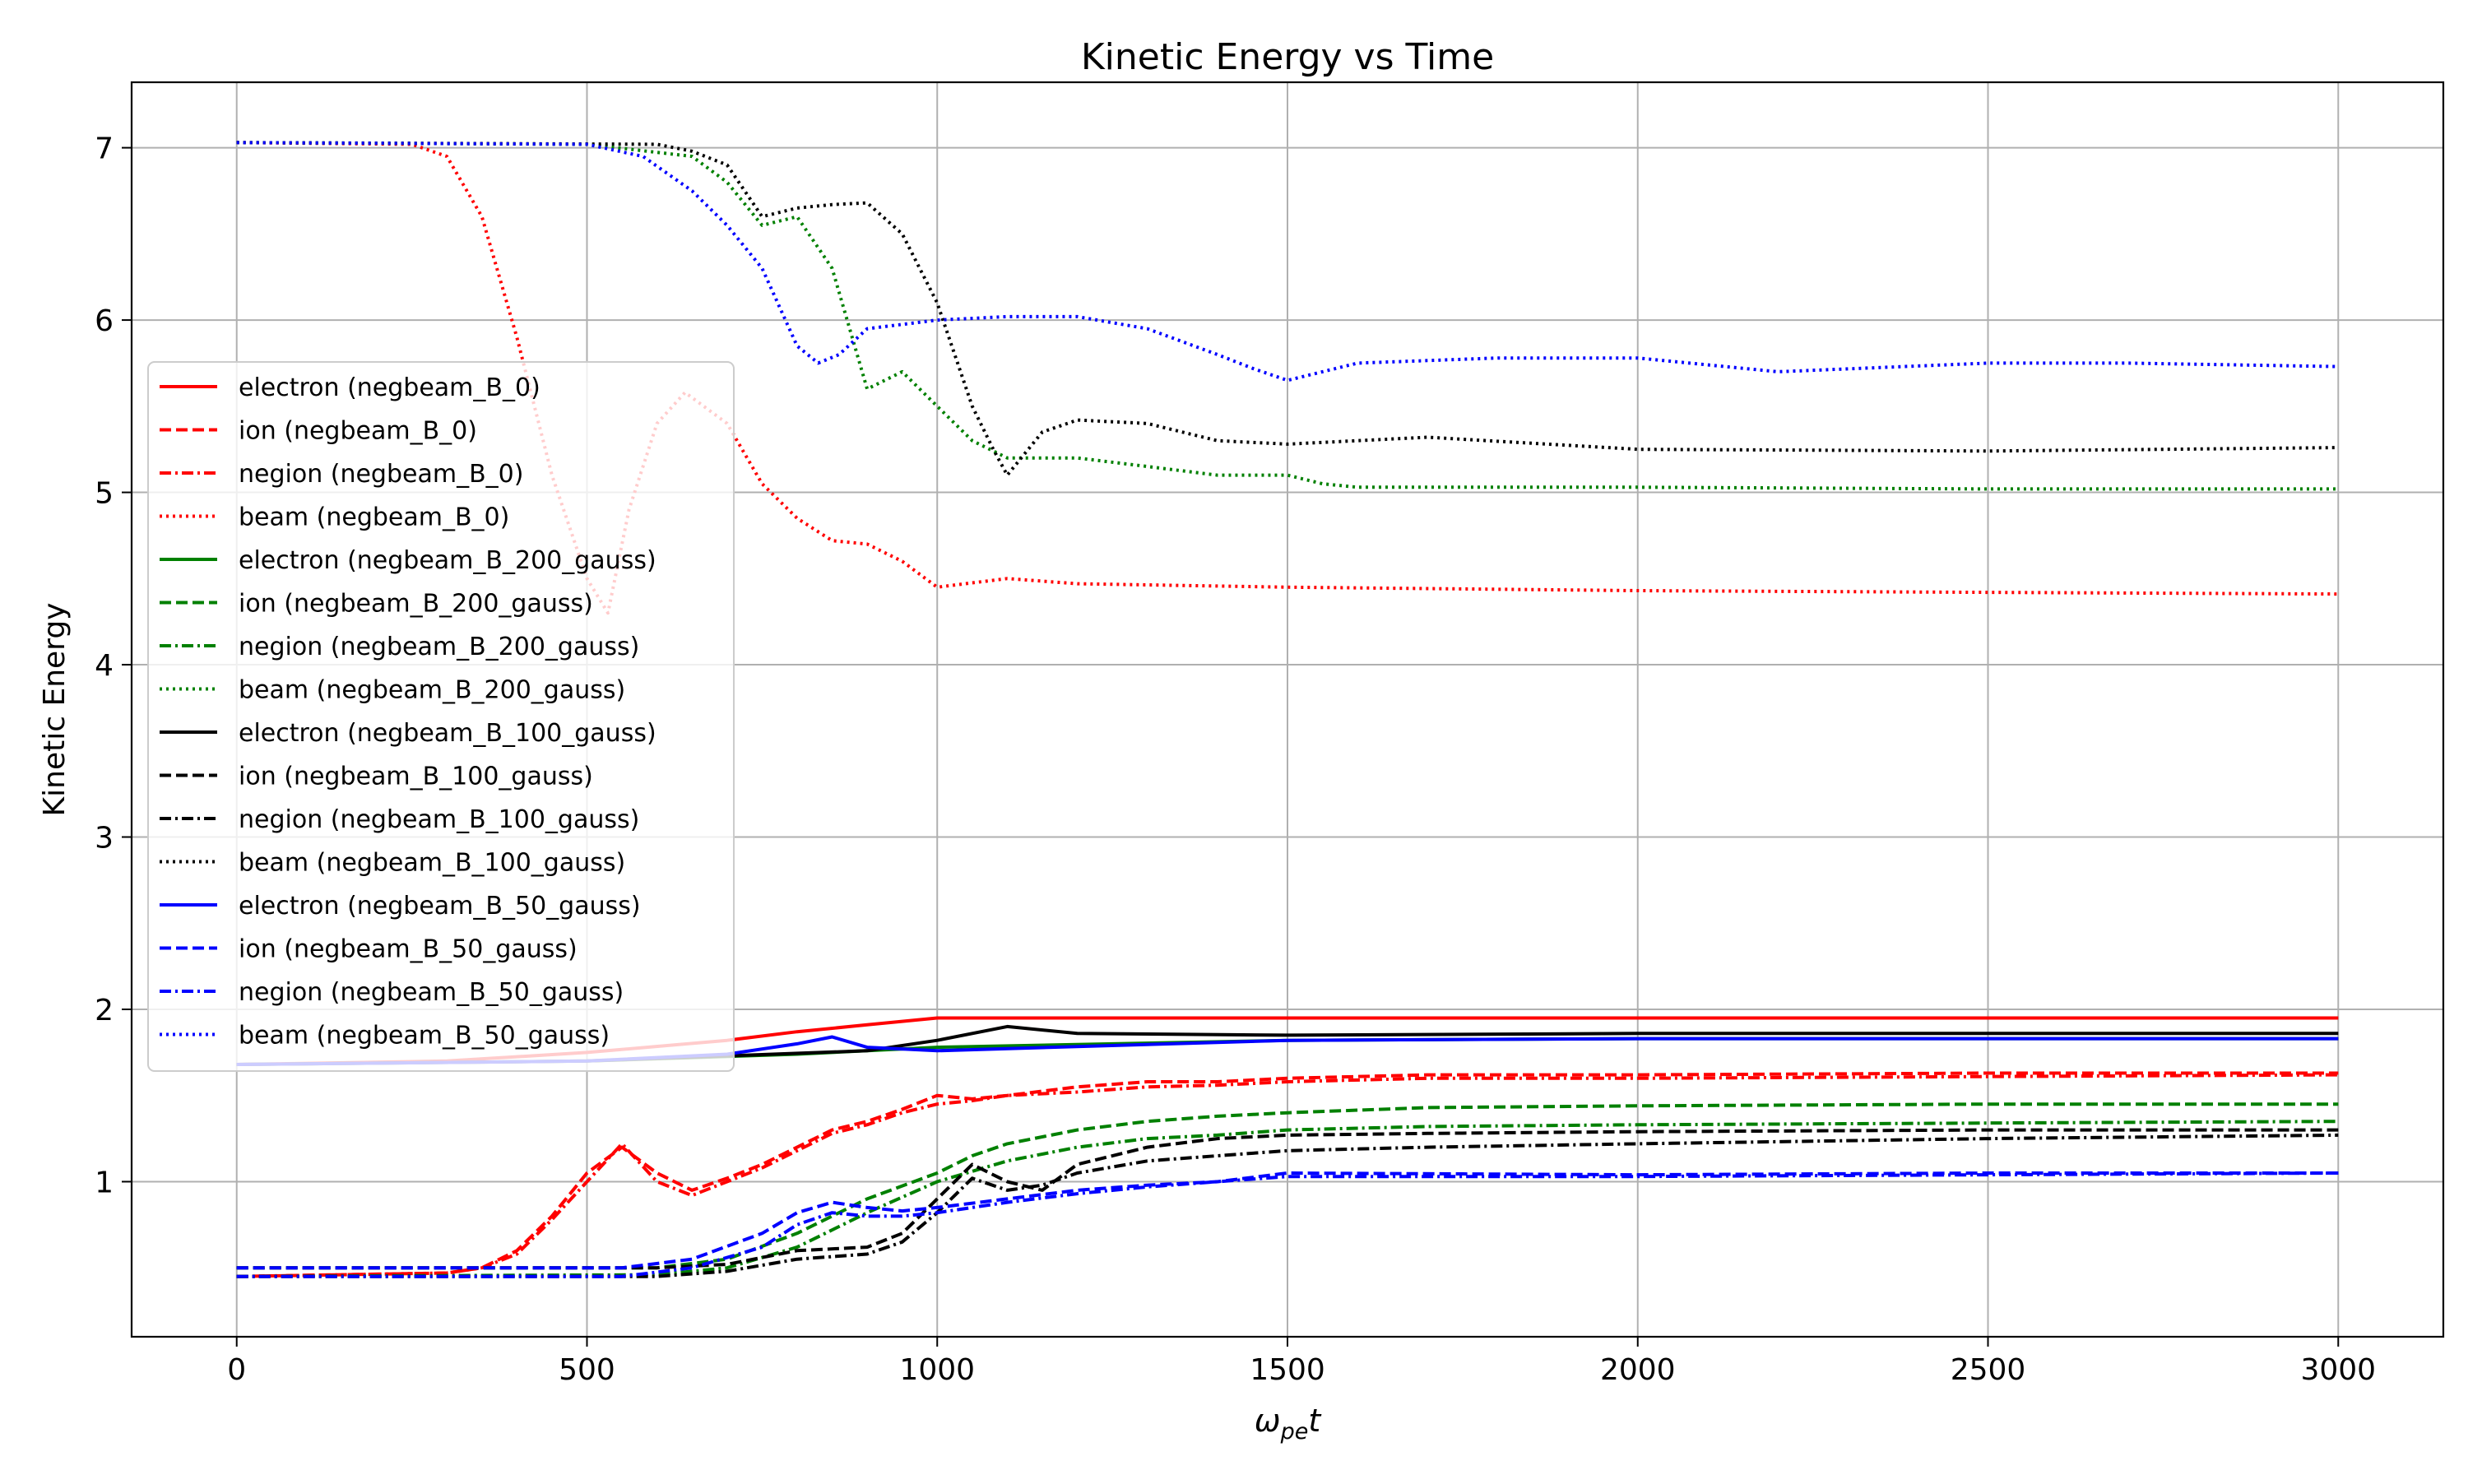 The width and height of the screenshot is (2468, 1484). Describe the element at coordinates (416, 604) in the screenshot. I see `legend-entry-label: ion (negbeam_B_200_gauss)` at that location.